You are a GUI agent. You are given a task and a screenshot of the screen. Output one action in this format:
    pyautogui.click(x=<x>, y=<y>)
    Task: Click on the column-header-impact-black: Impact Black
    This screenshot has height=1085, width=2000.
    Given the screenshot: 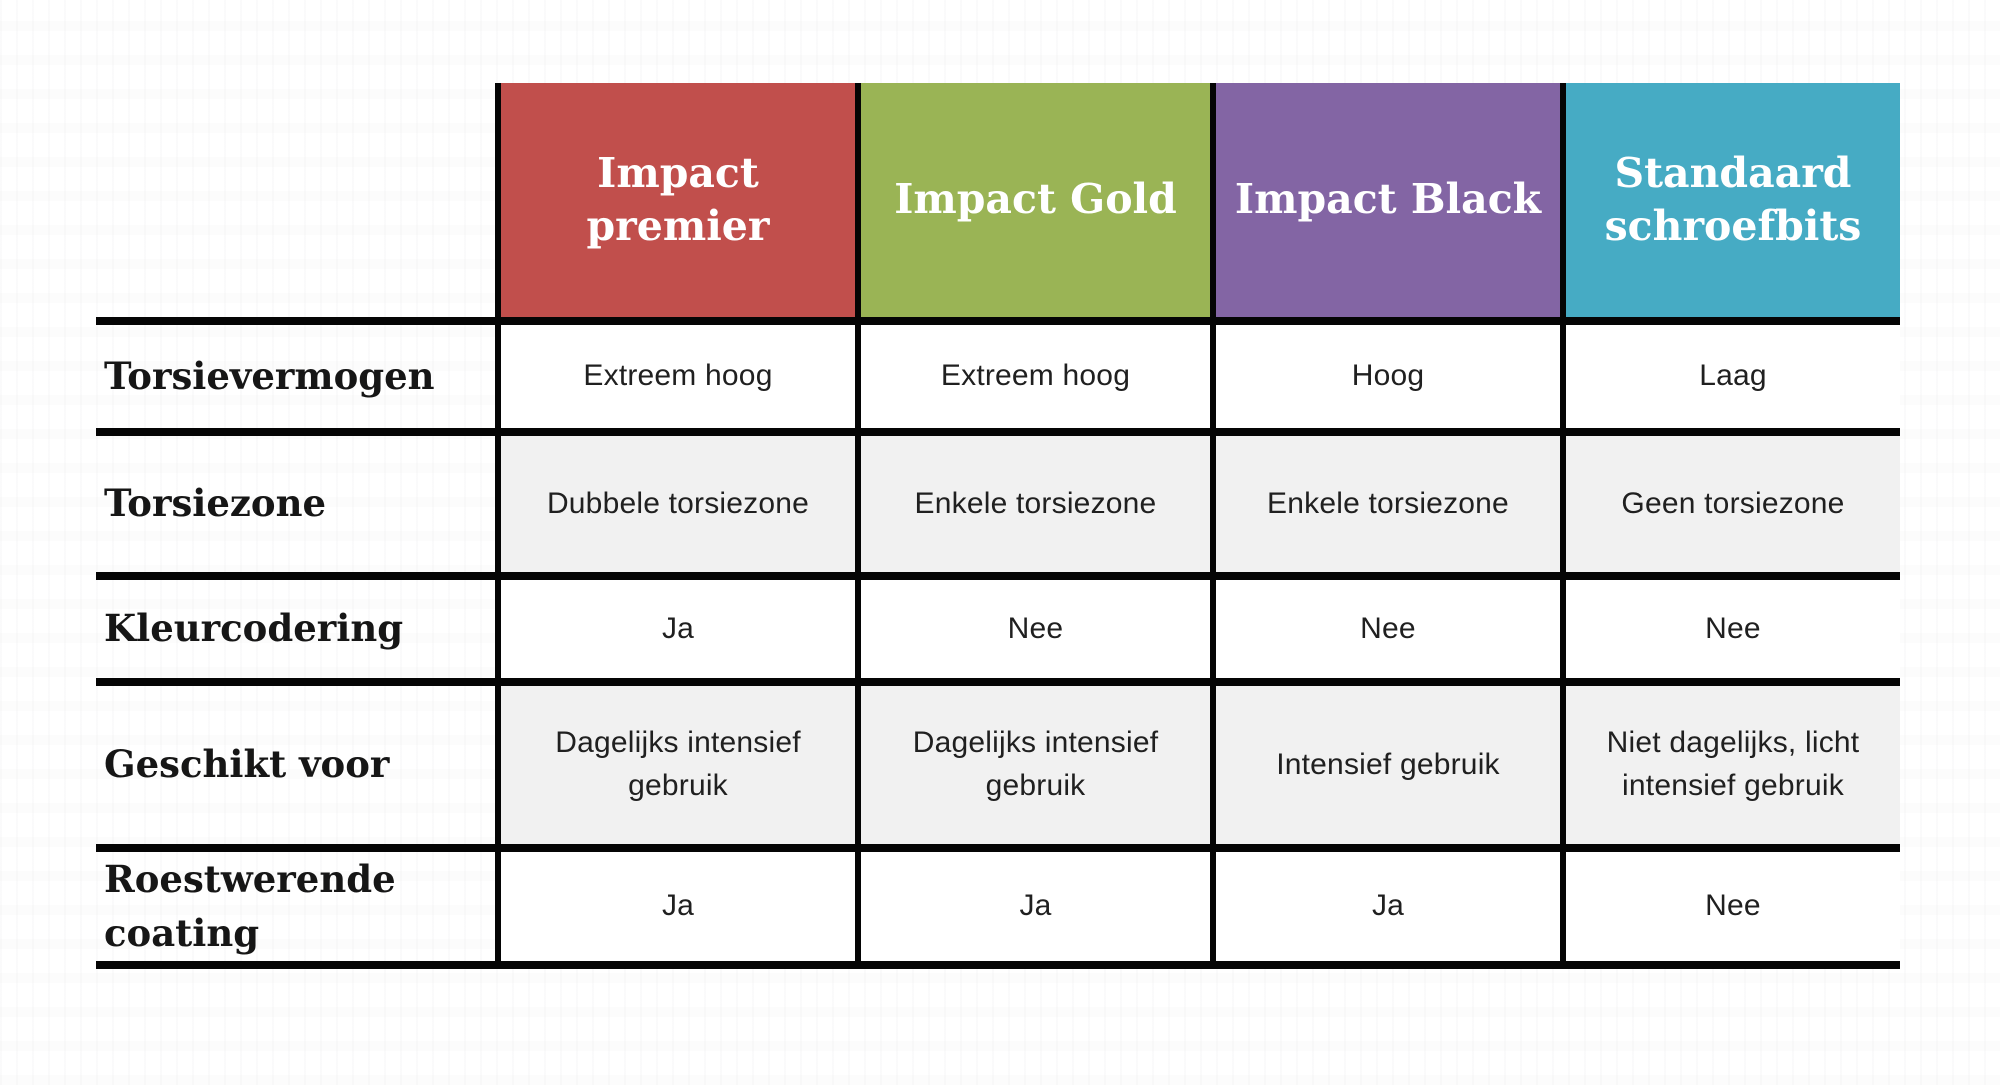 What is the action you would take?
    pyautogui.click(x=1385, y=200)
    